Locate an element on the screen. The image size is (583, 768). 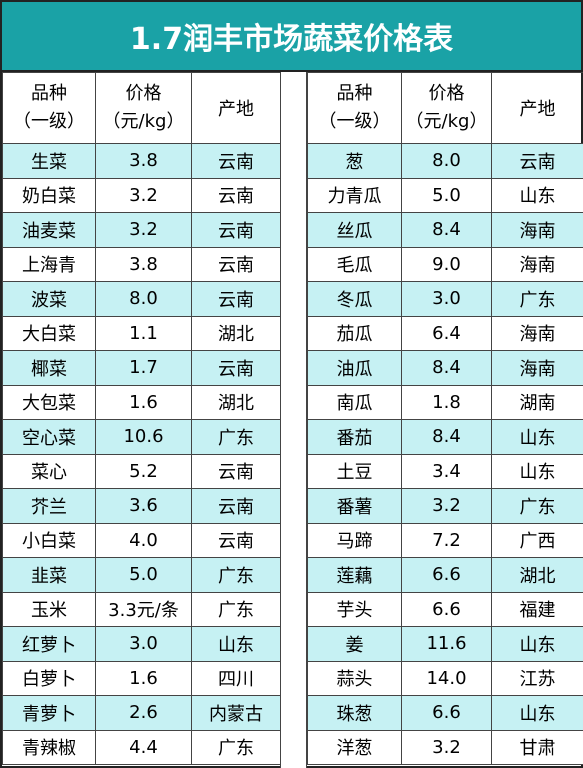
table-row: 油麦菜 3.2 云南 is located at coordinates (141, 230).